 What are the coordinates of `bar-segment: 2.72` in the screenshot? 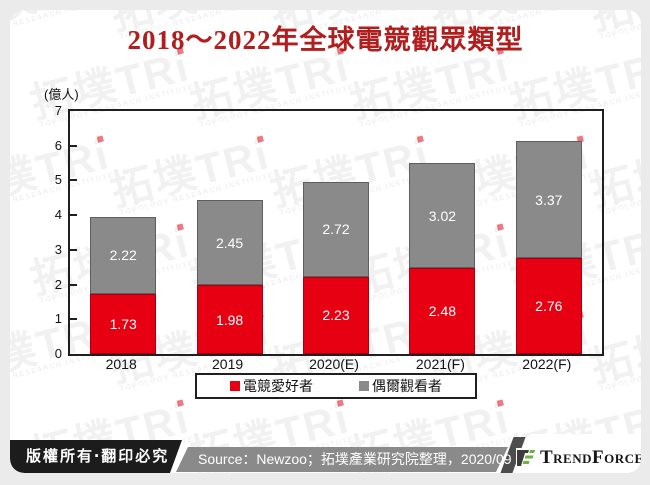 It's located at (336, 229).